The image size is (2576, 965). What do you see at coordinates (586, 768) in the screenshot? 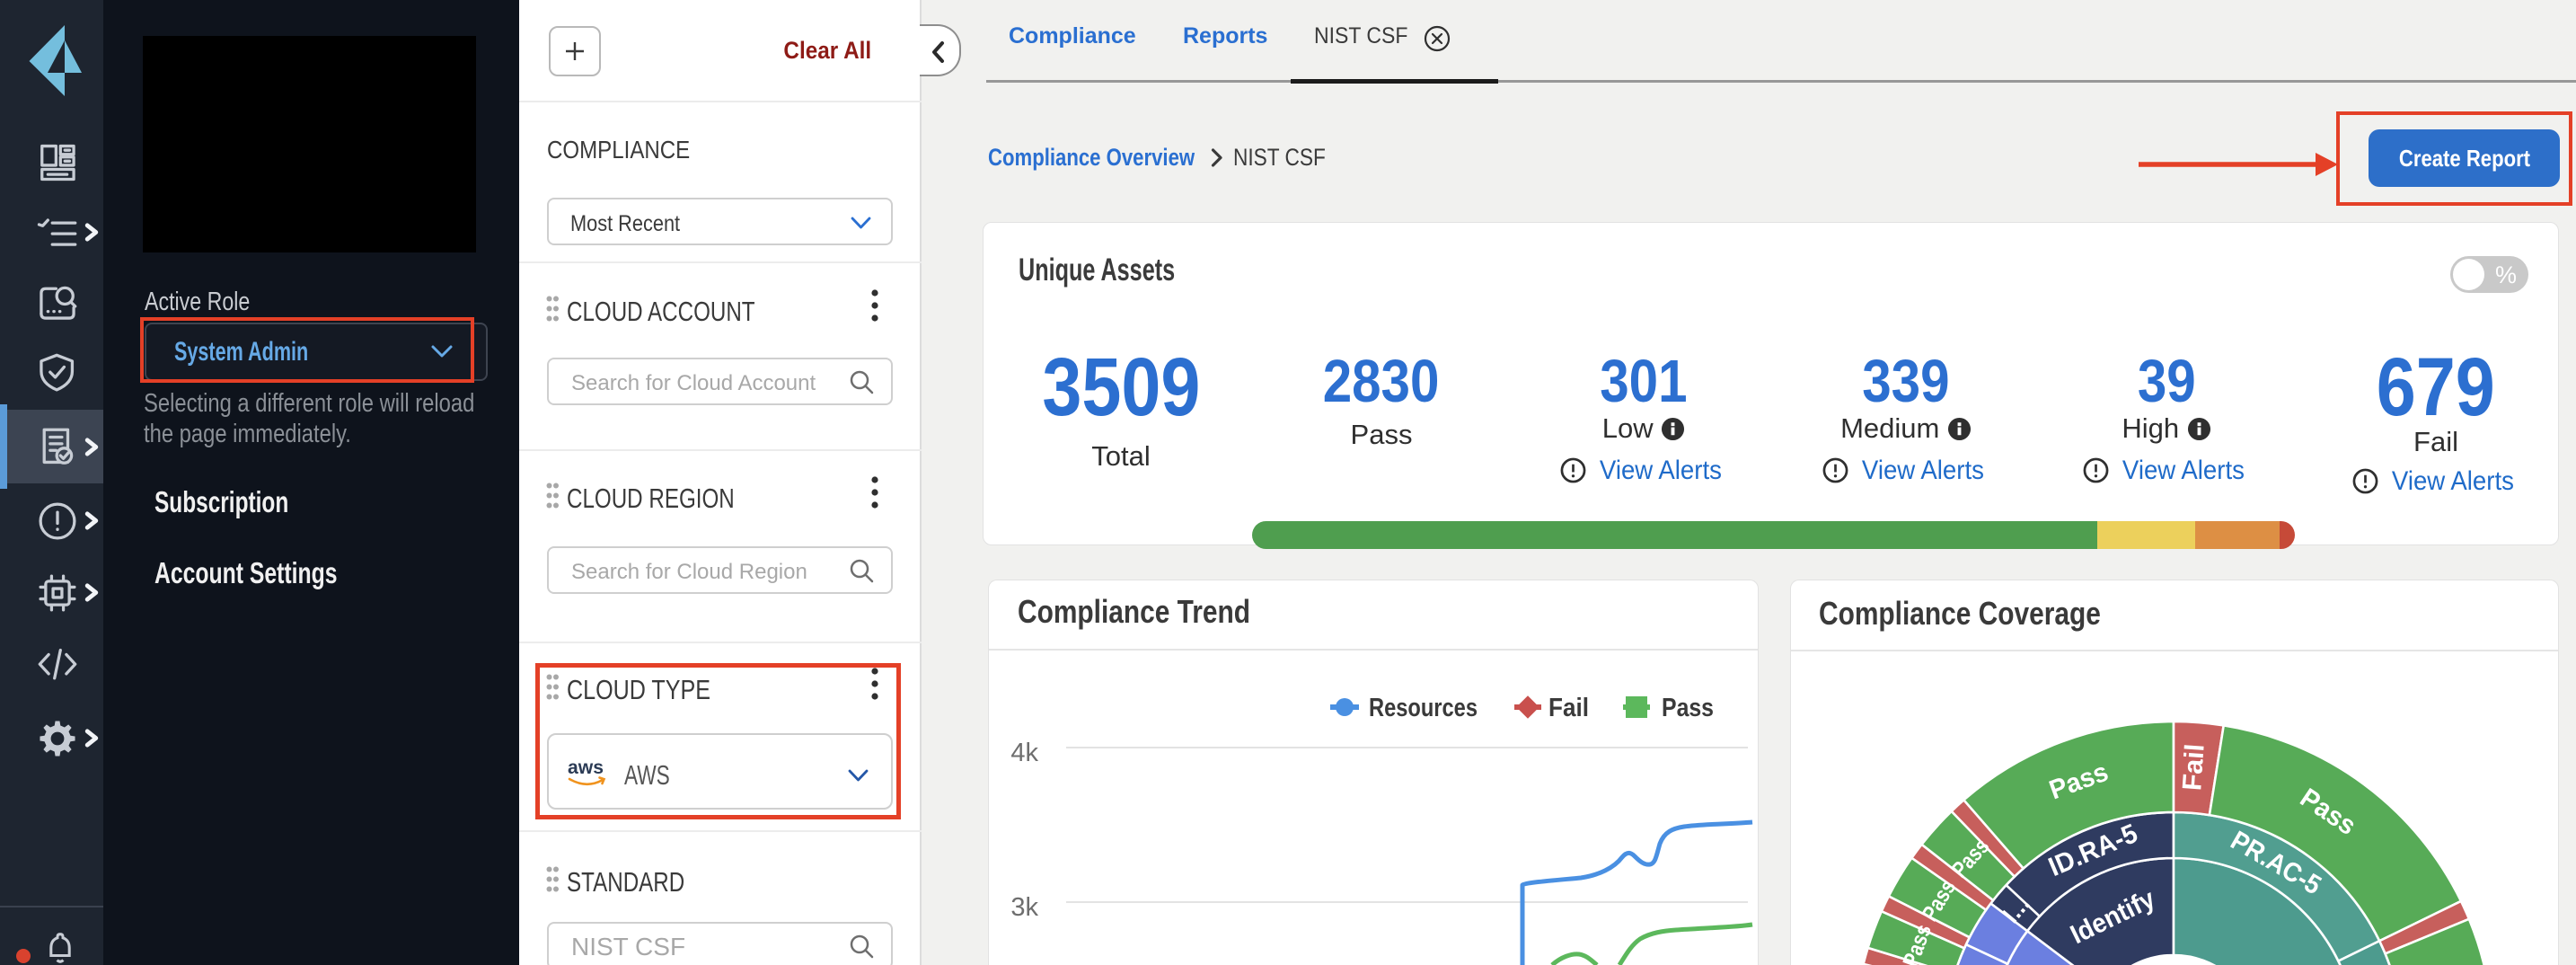
I see `svg-text: aws` at bounding box center [586, 768].